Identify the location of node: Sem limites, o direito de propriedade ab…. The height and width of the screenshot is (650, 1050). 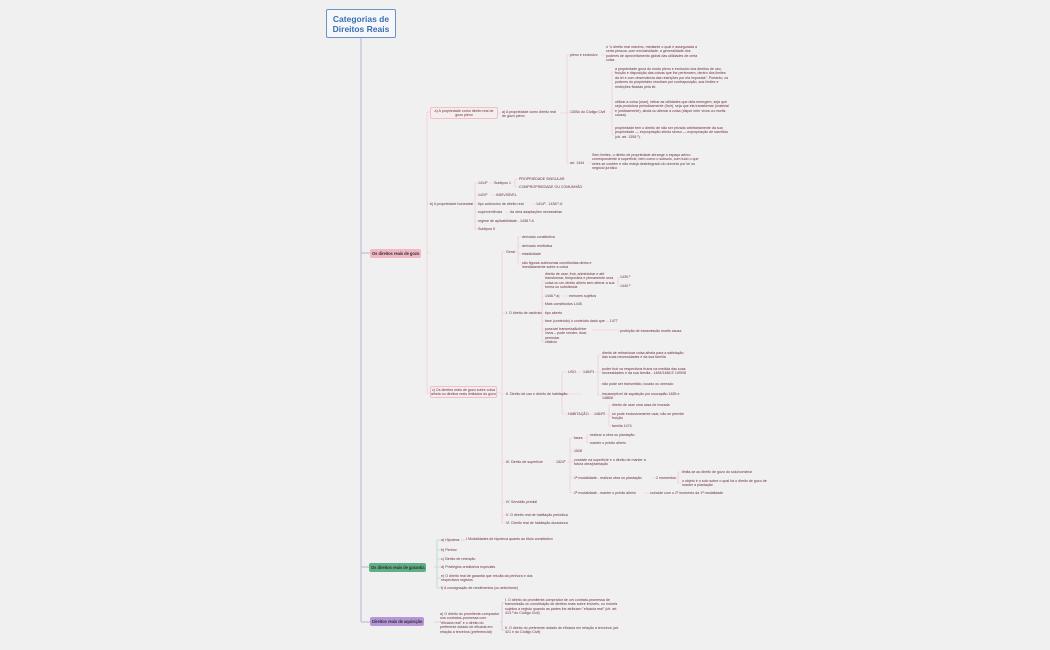
(645, 162).